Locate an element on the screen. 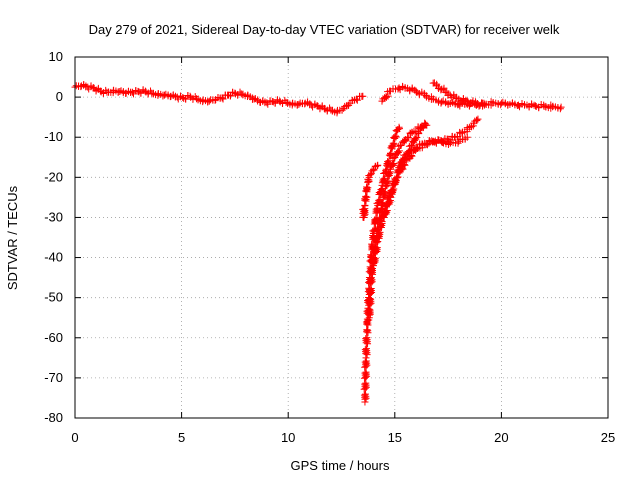 The width and height of the screenshot is (640, 480). y-tick-label: -60 is located at coordinates (53, 337).